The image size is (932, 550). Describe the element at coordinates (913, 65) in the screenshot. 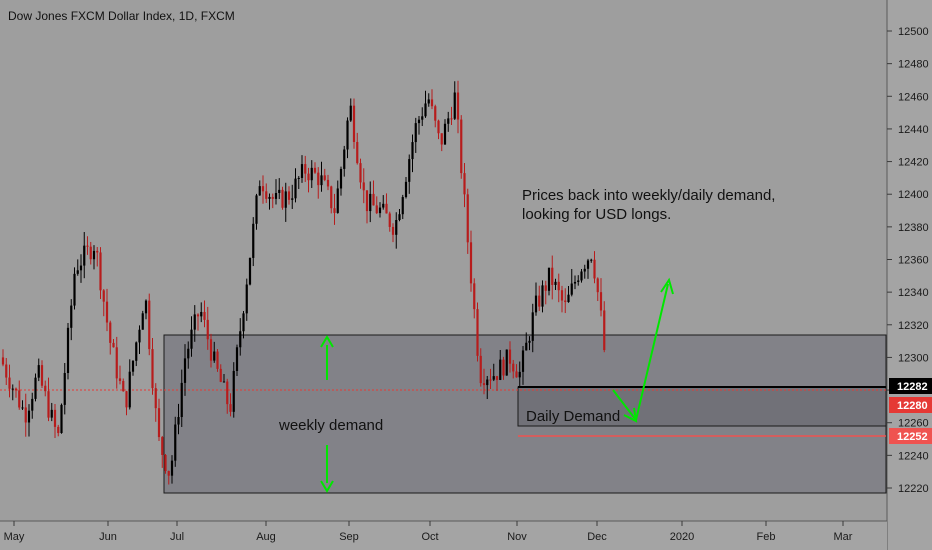

I see `price-tick-label: 12480` at that location.